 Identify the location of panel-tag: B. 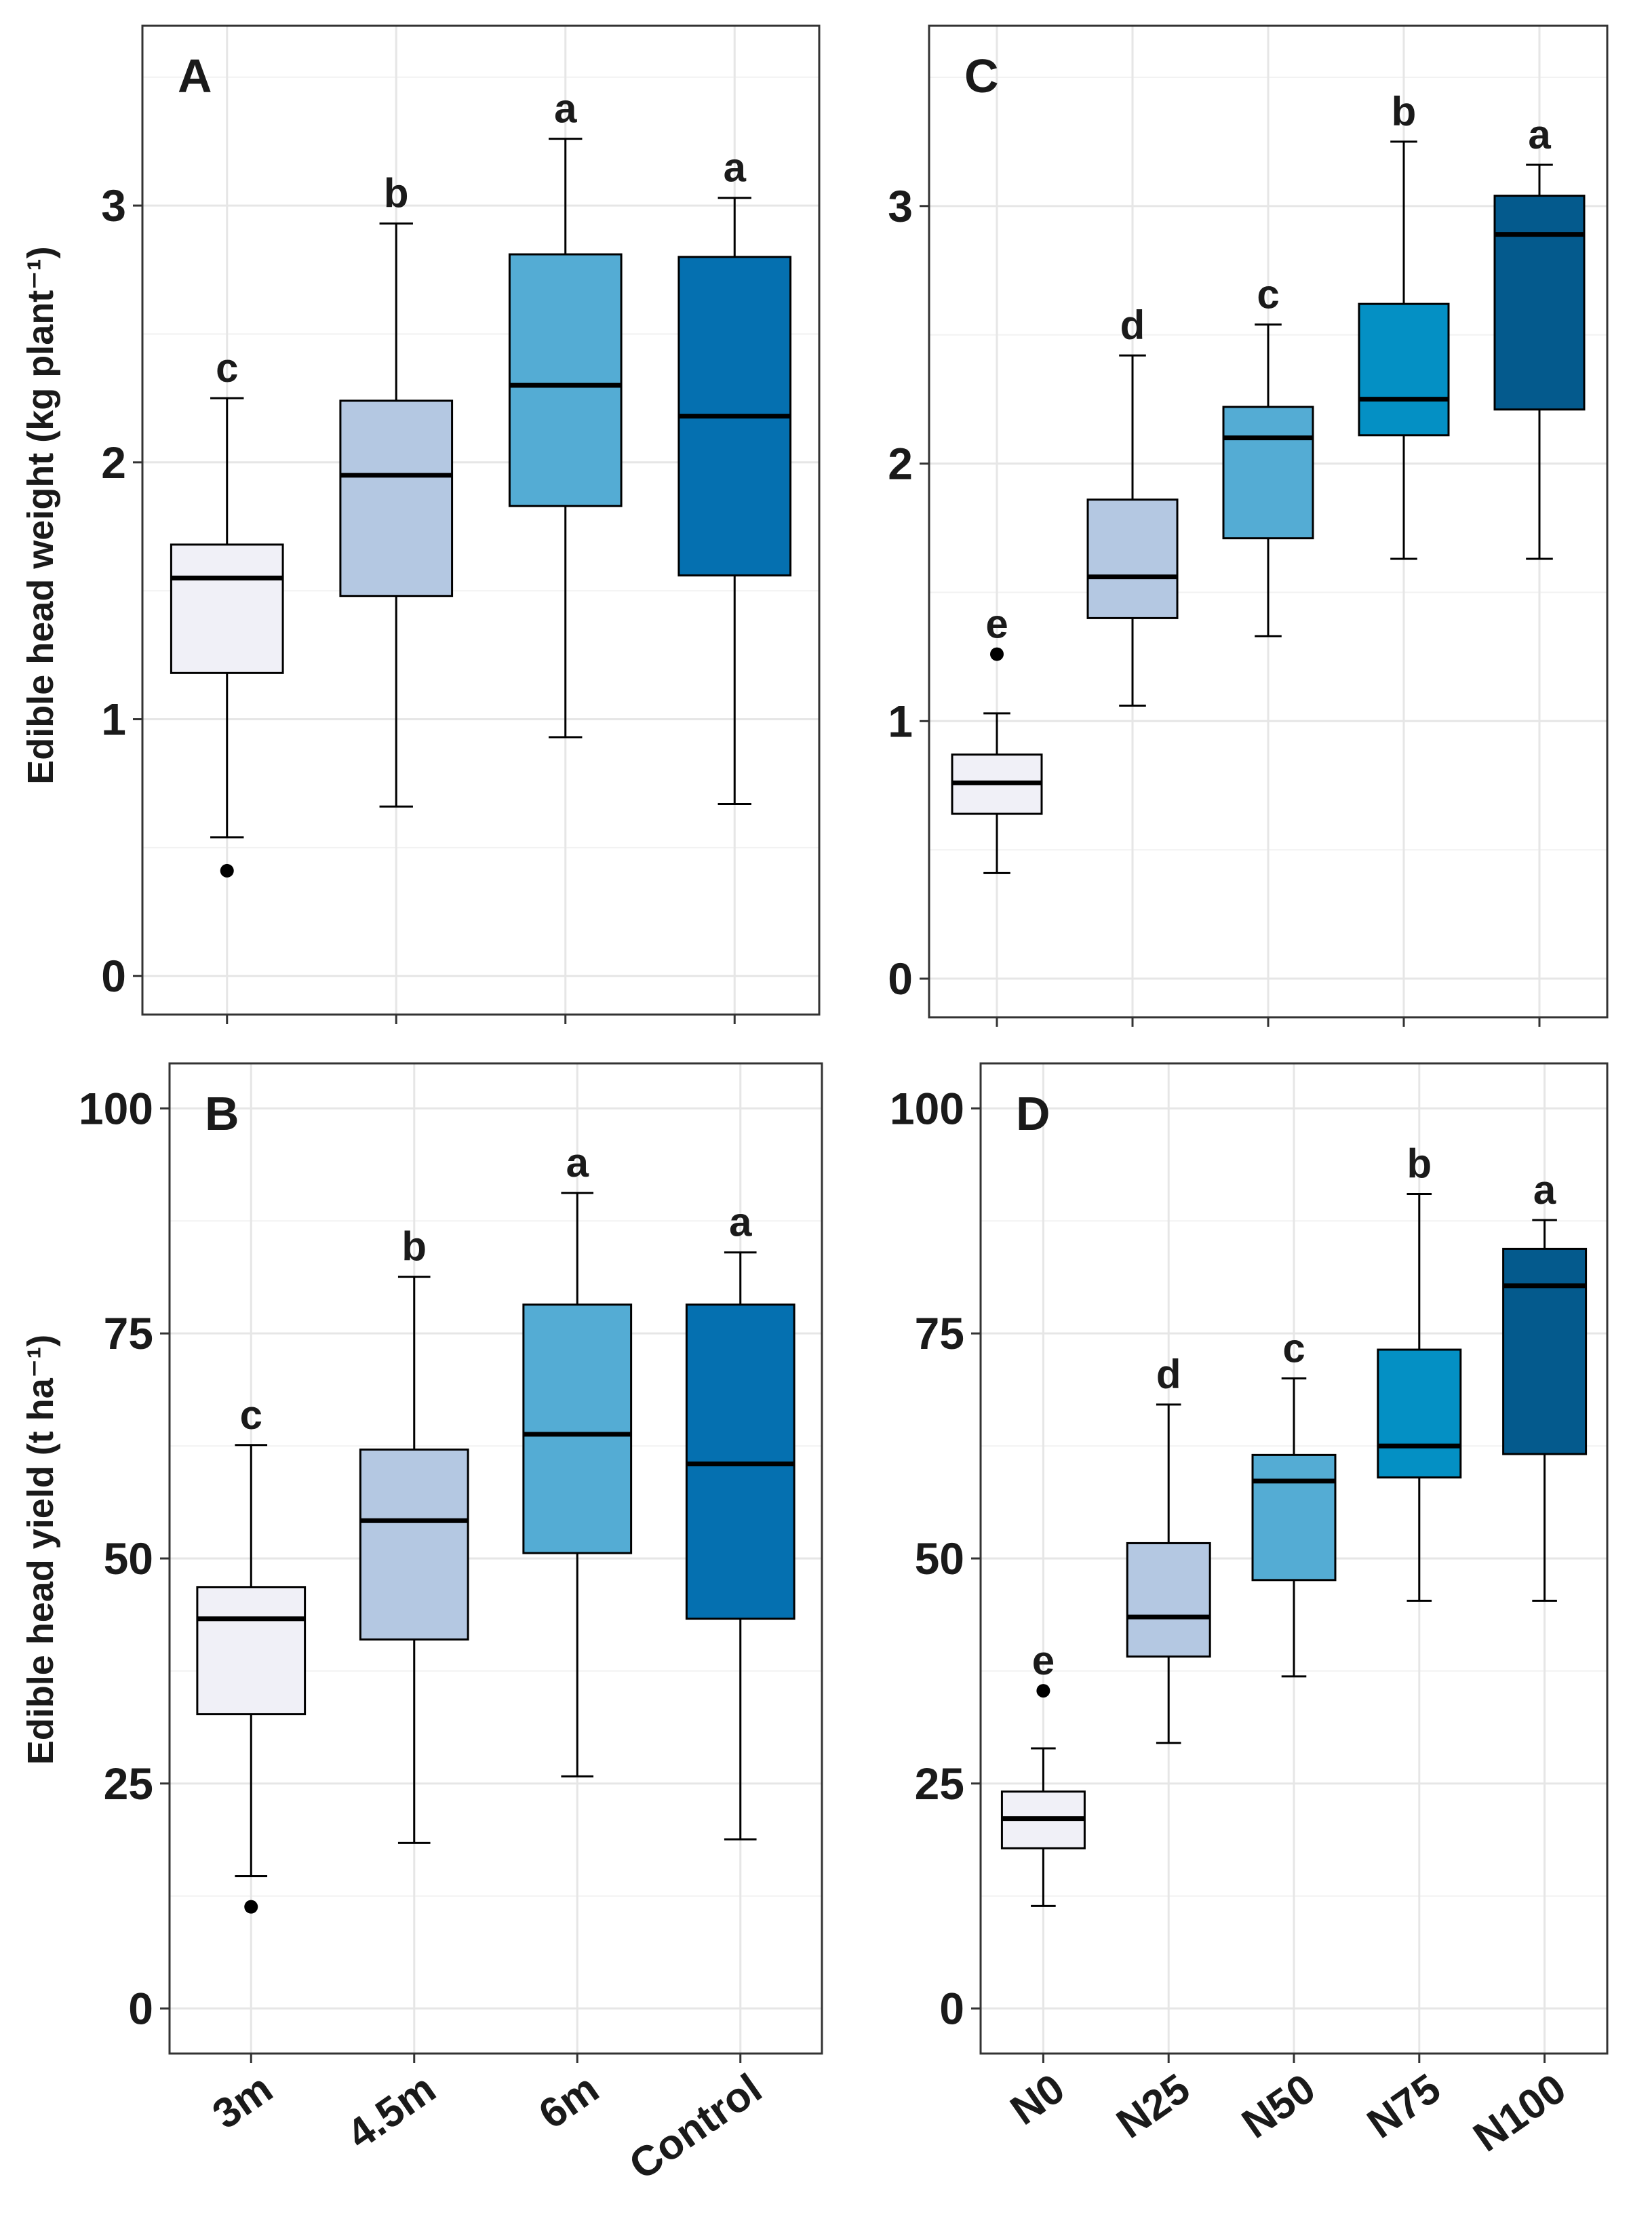
(222, 1113).